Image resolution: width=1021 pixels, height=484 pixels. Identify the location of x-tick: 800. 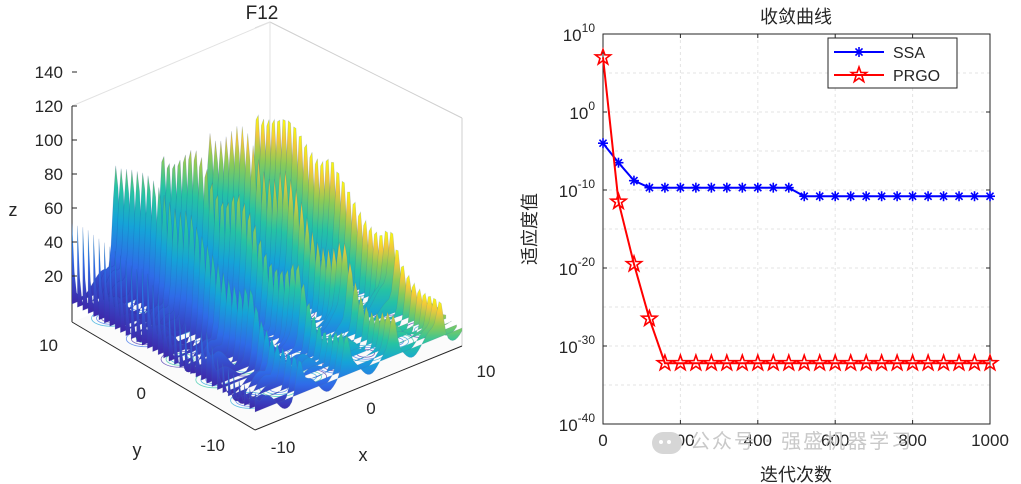
(912, 242).